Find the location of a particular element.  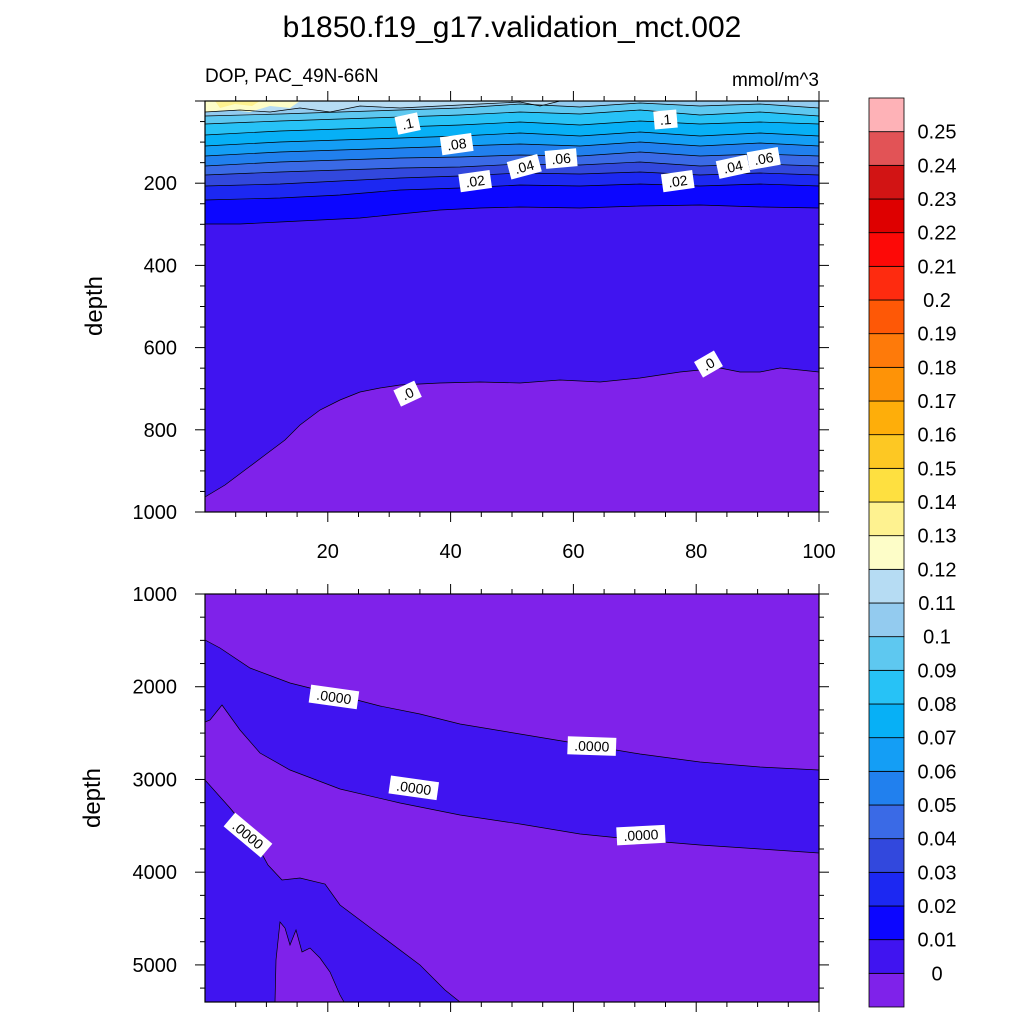

colorbar-label: 0.06 is located at coordinates (937, 772).